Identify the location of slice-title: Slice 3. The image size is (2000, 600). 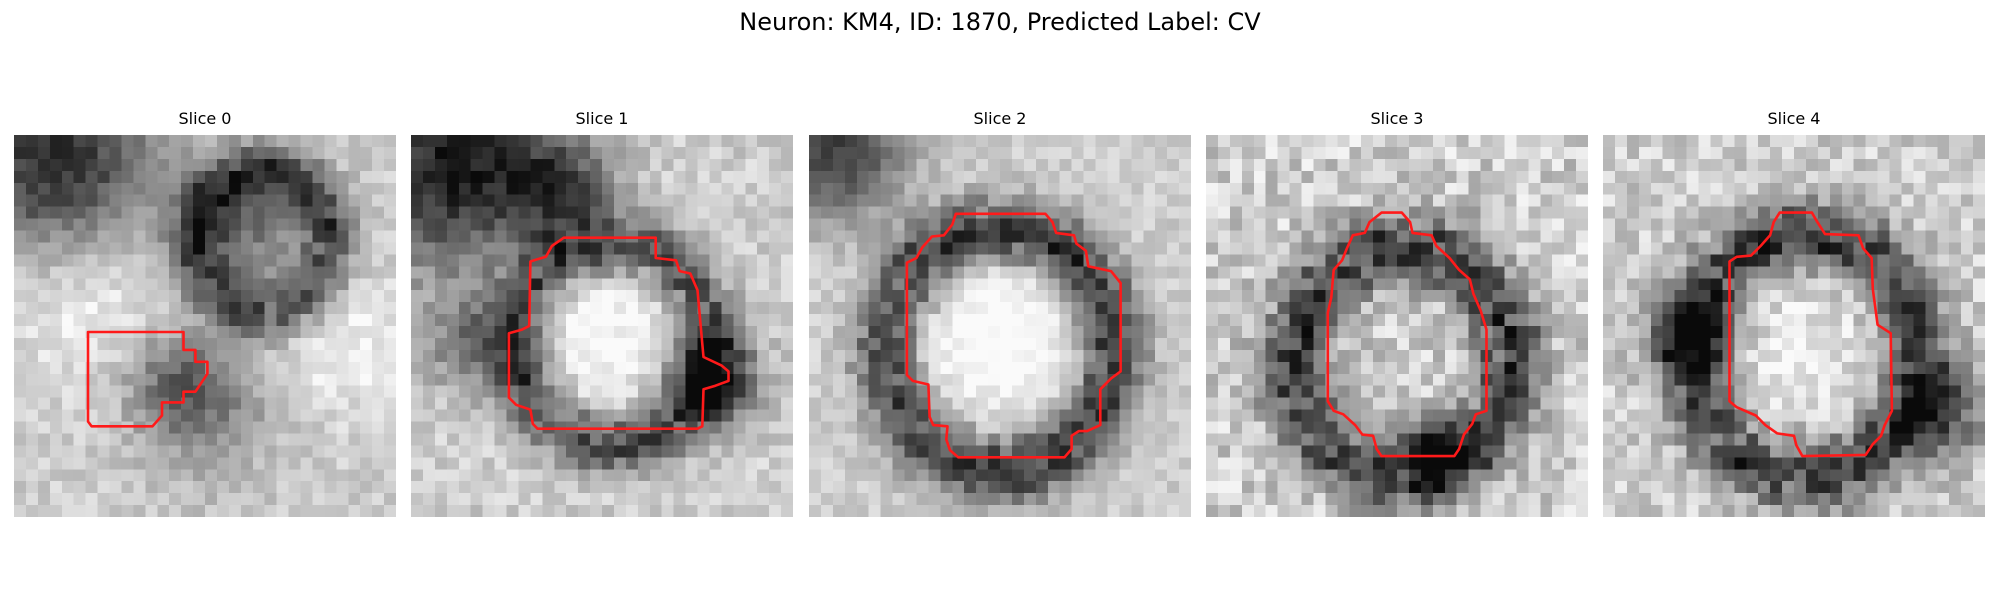
(1397, 118).